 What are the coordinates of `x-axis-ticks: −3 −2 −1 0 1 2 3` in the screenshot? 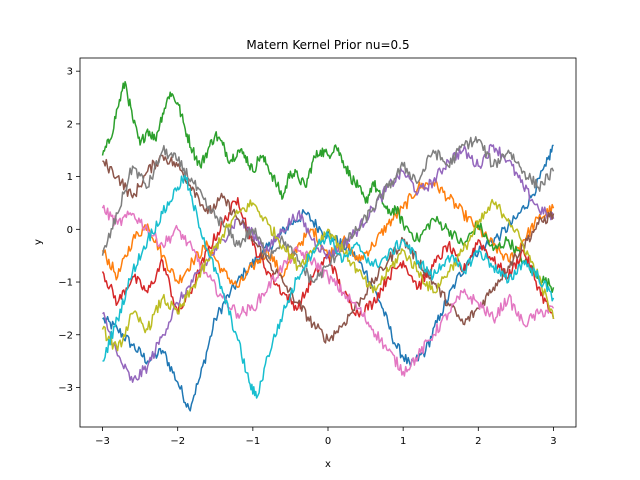 It's located at (326, 437).